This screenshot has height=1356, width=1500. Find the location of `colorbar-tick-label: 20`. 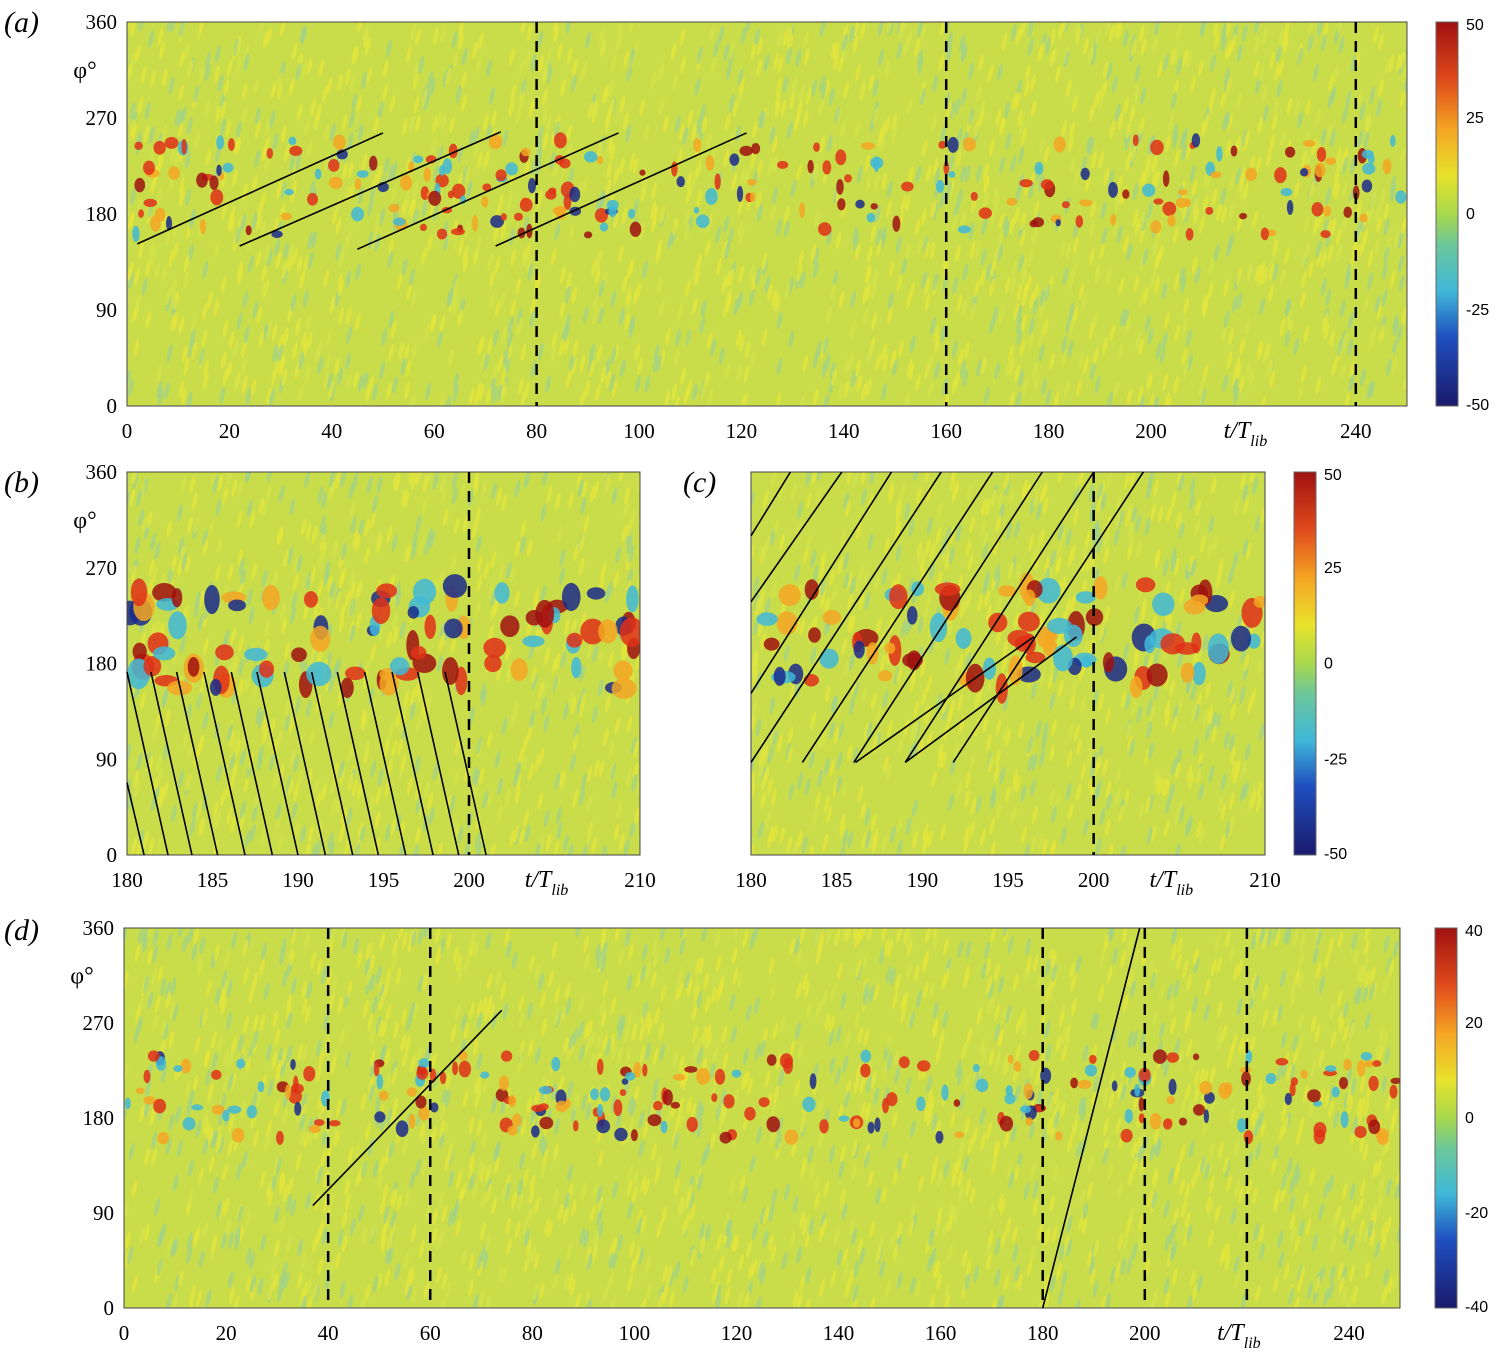

colorbar-tick-label: 20 is located at coordinates (1474, 1023).